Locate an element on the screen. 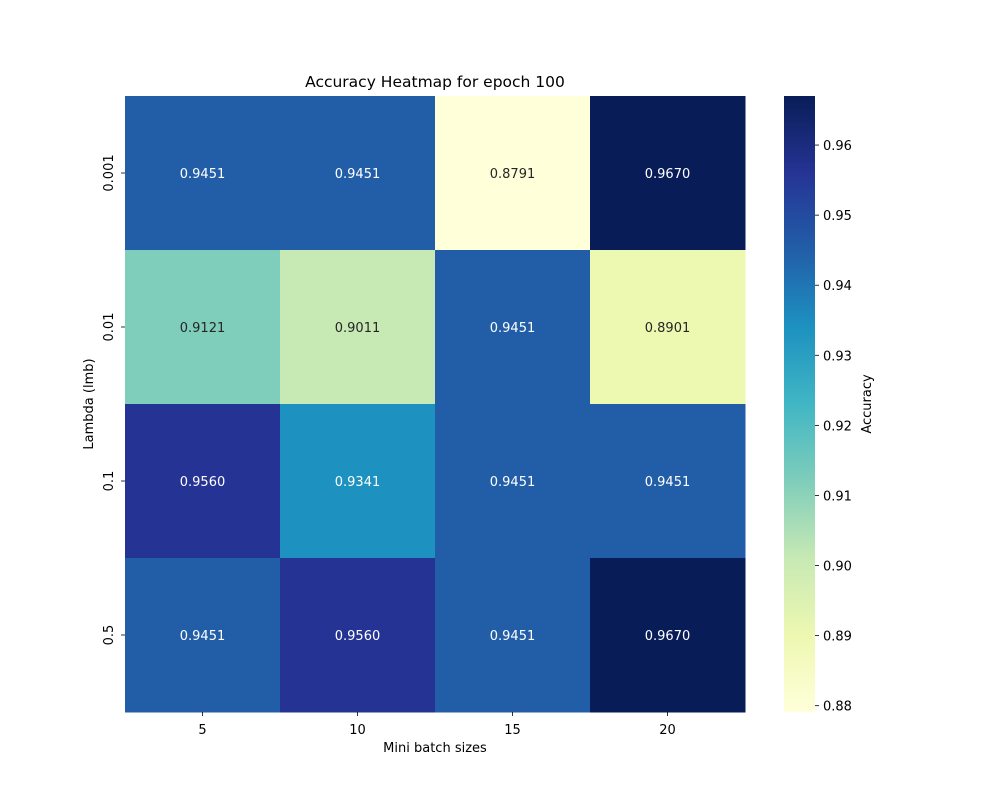  cell-value-label: 0.8901 is located at coordinates (668, 328).